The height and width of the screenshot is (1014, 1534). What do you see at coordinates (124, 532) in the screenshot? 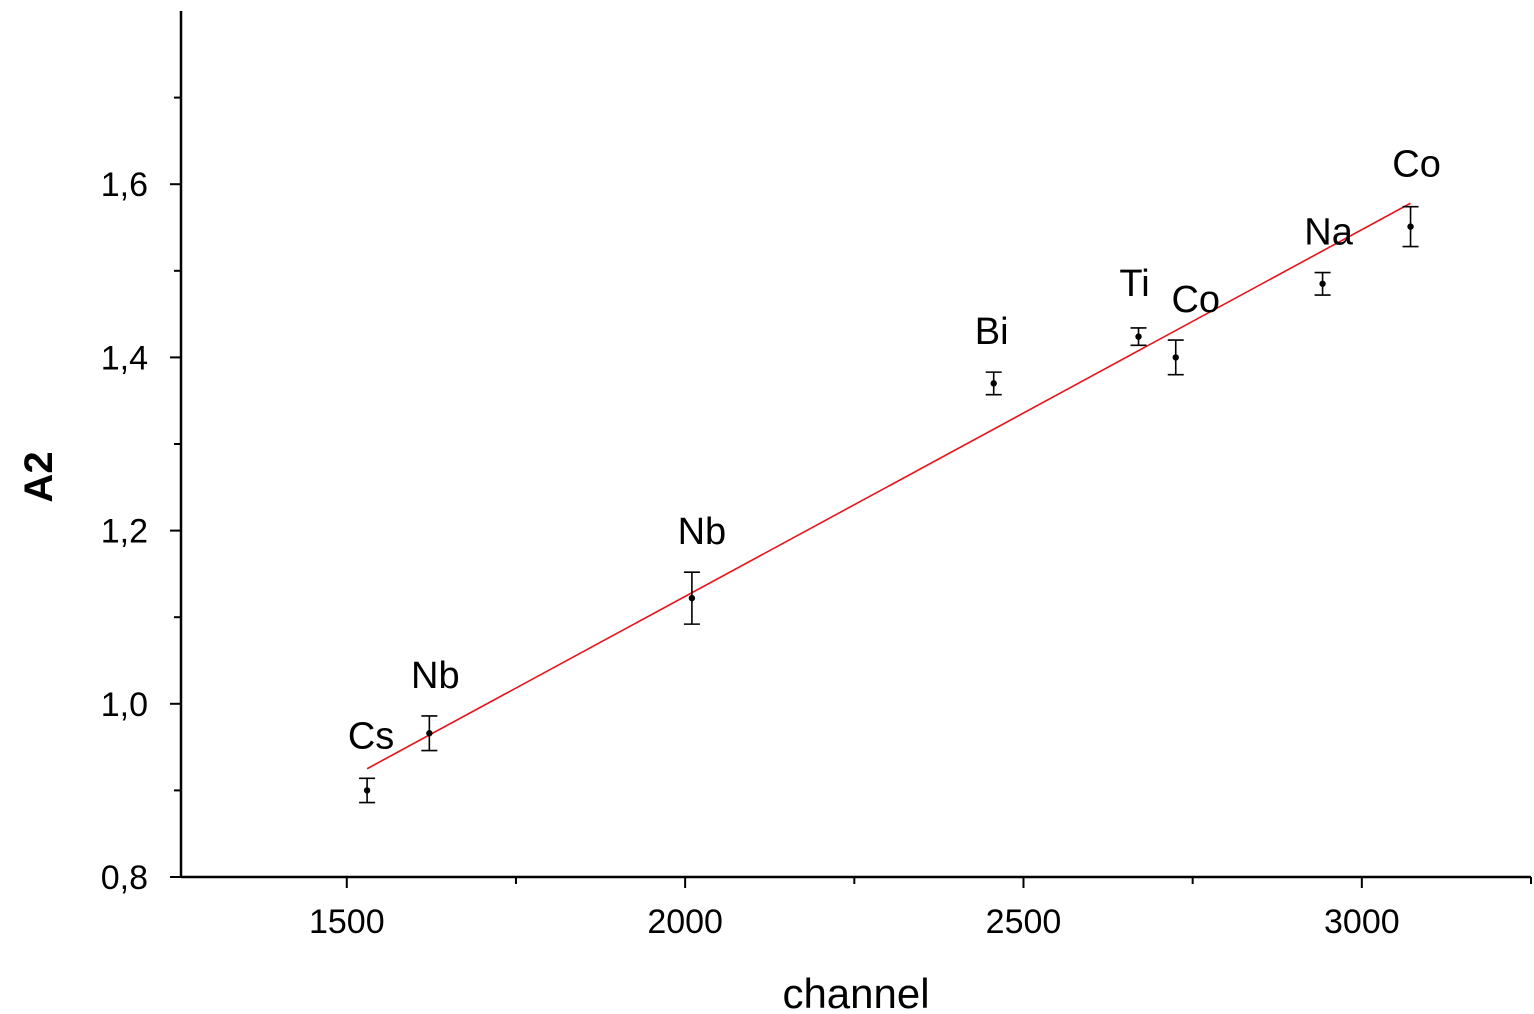
I see `y-tick-label: 1,2` at bounding box center [124, 532].